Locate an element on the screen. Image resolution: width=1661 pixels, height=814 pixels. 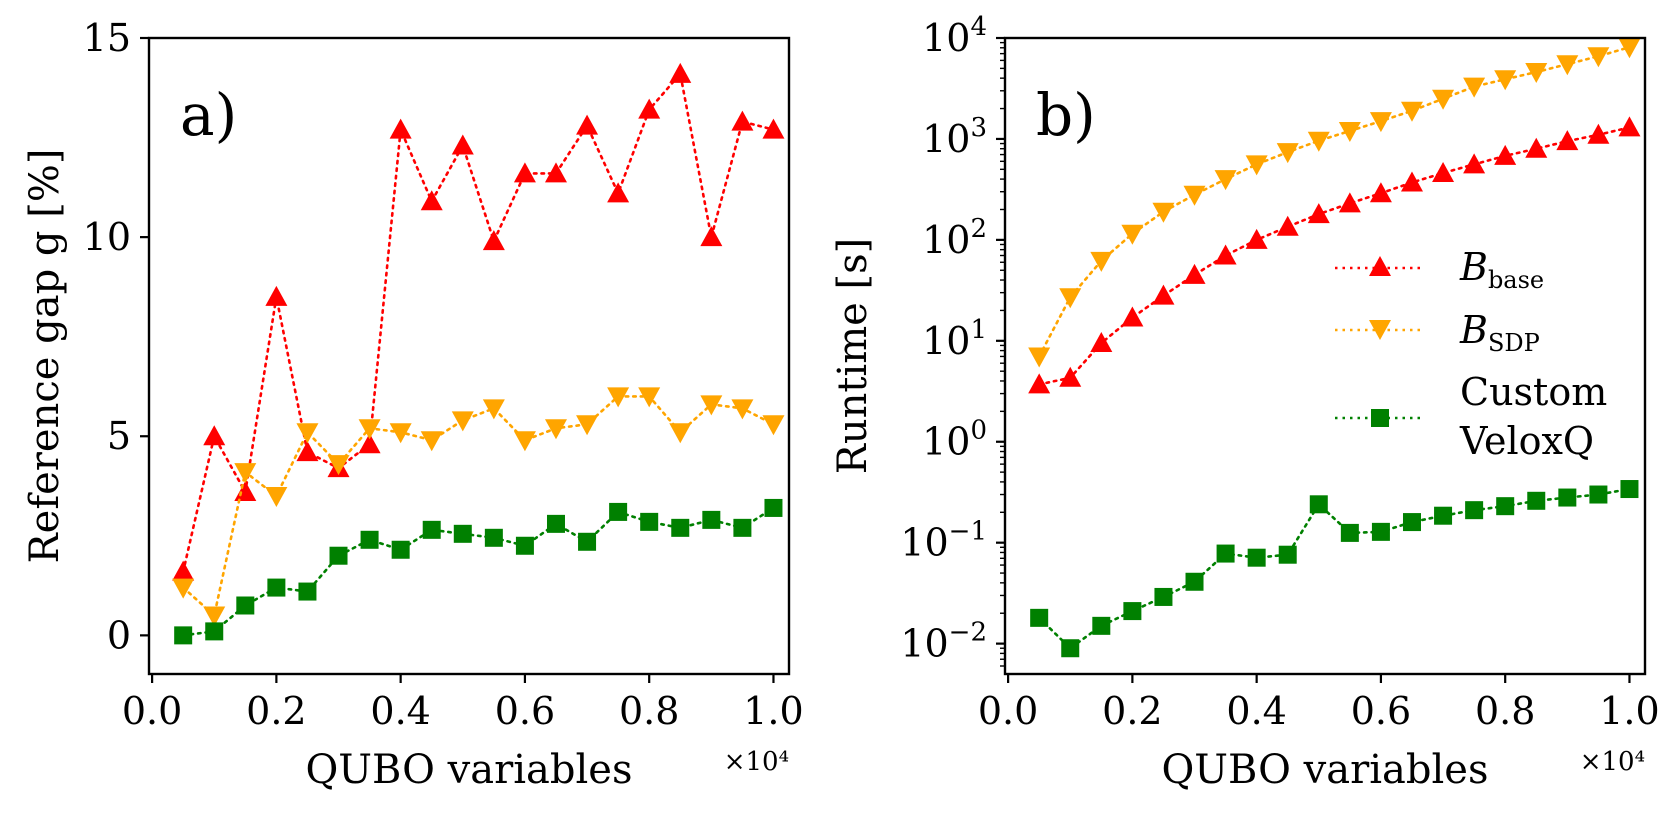
legend-marker-b-sdp is located at coordinates (1380, 330).